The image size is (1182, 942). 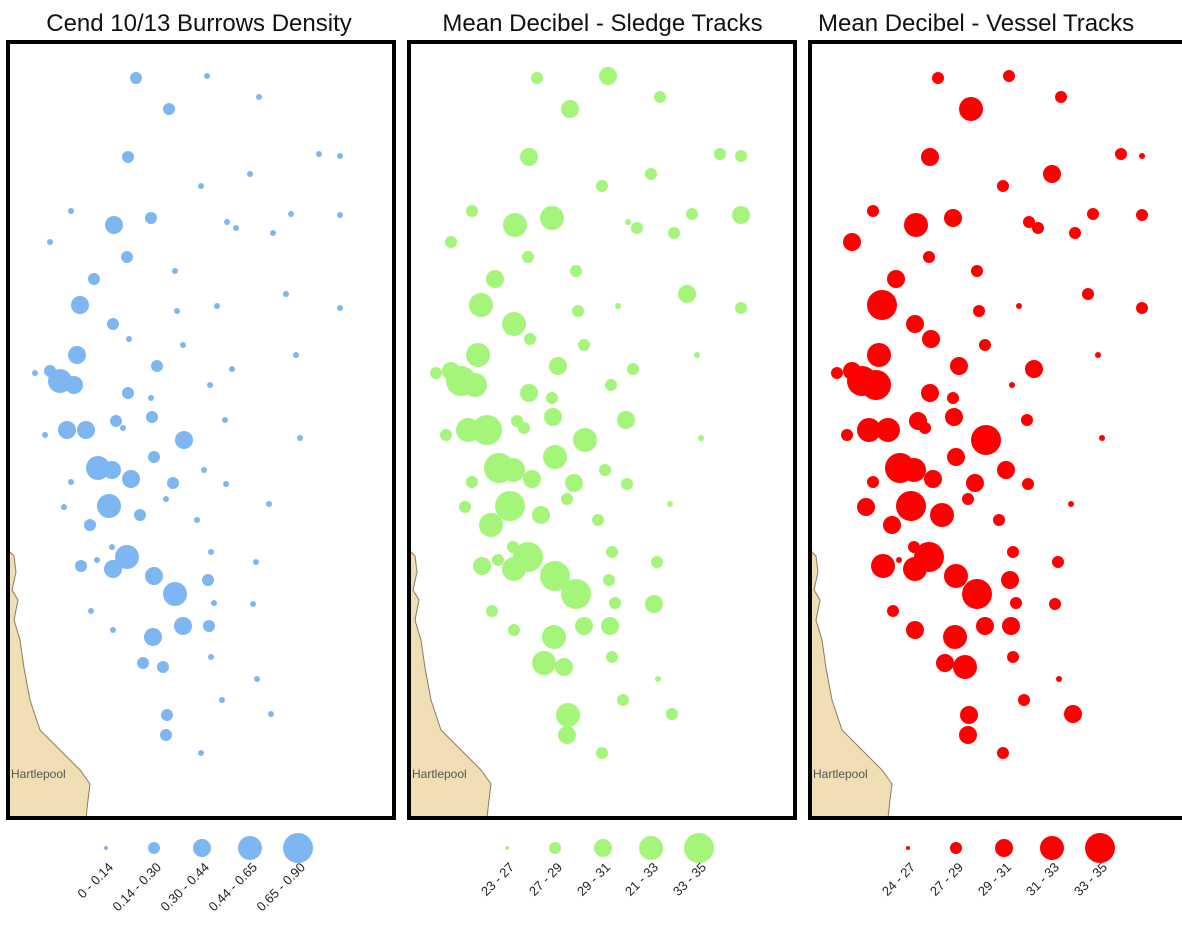 What do you see at coordinates (137, 887) in the screenshot?
I see `legend-label: 0.14 - 0.30` at bounding box center [137, 887].